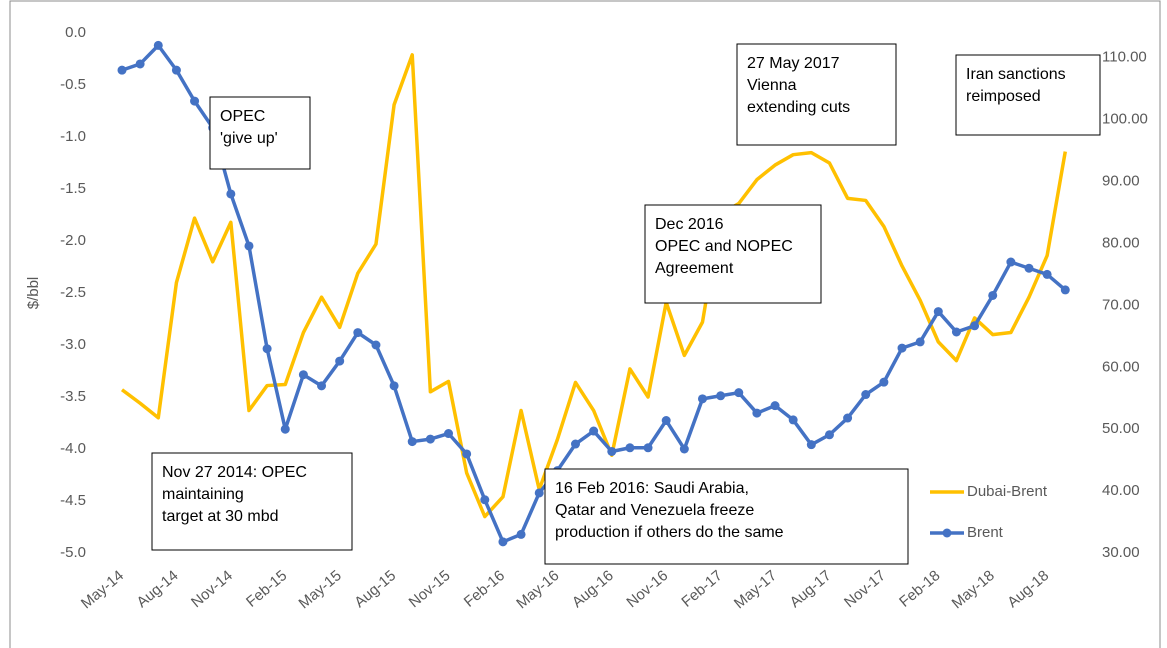 This screenshot has width=1167, height=648. What do you see at coordinates (242, 116) in the screenshot?
I see `annotation-text: OPEC` at bounding box center [242, 116].